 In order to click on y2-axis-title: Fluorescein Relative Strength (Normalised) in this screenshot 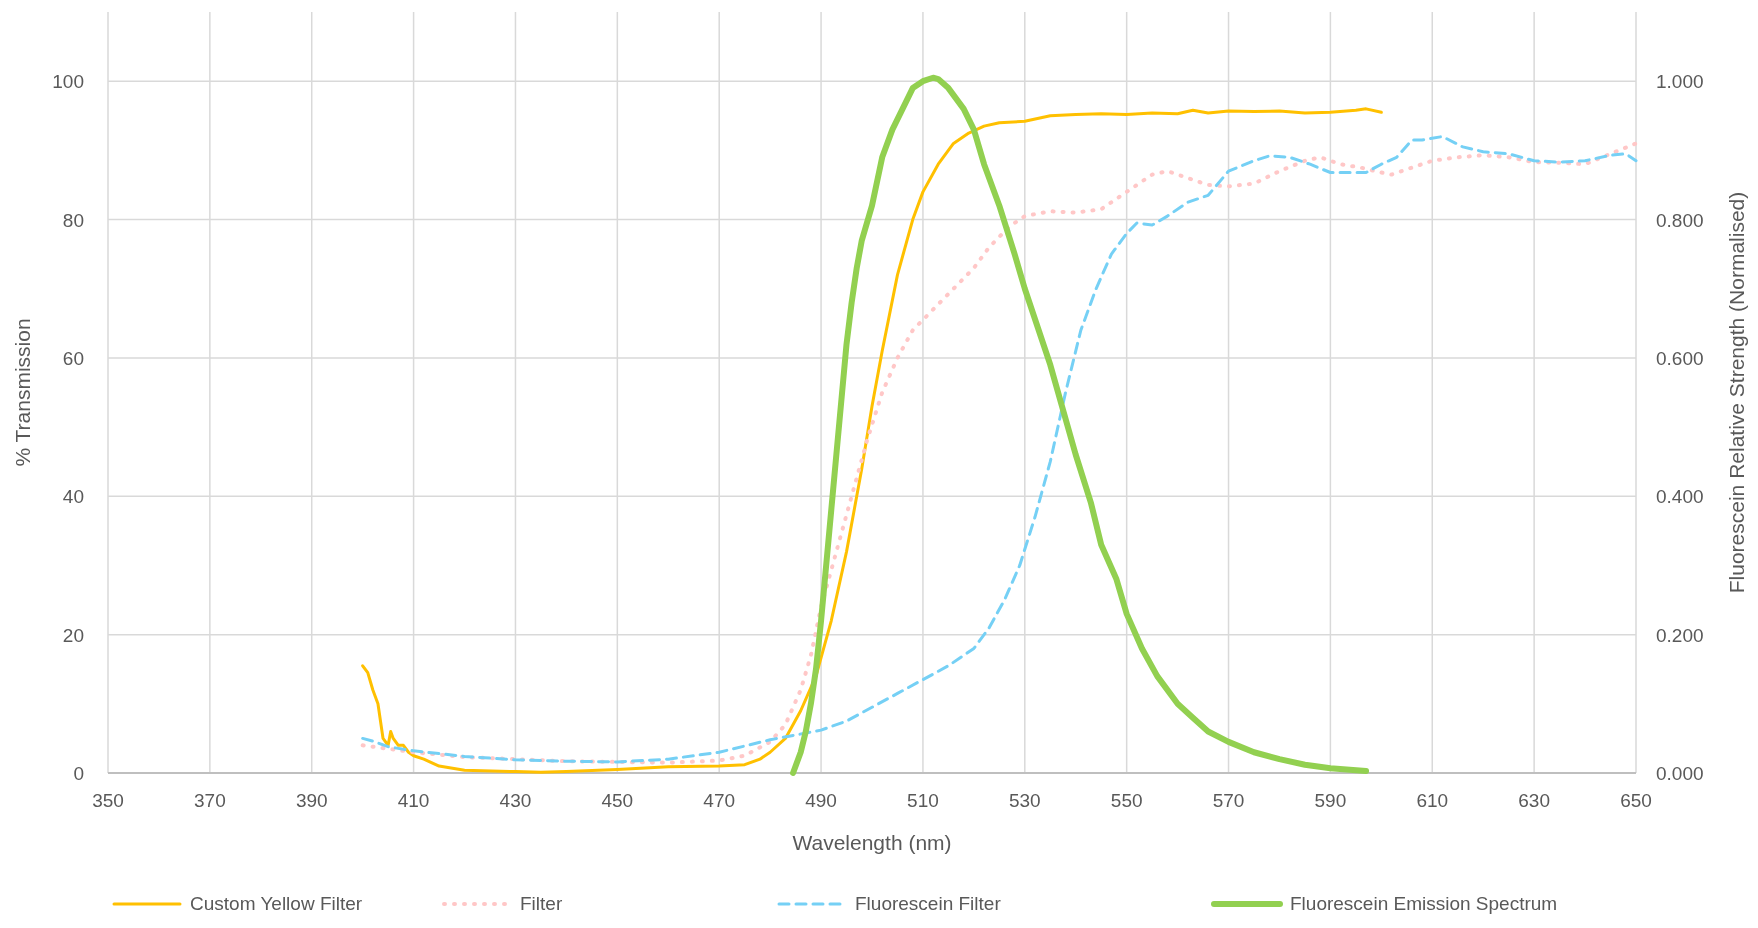, I will do `click(1736, 392)`.